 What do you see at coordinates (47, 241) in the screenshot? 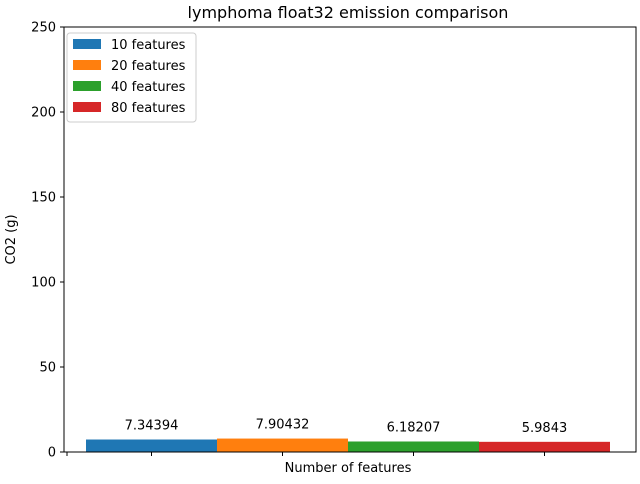
I see `y-axis-ticks: 0 50 100 150 200 250` at bounding box center [47, 241].